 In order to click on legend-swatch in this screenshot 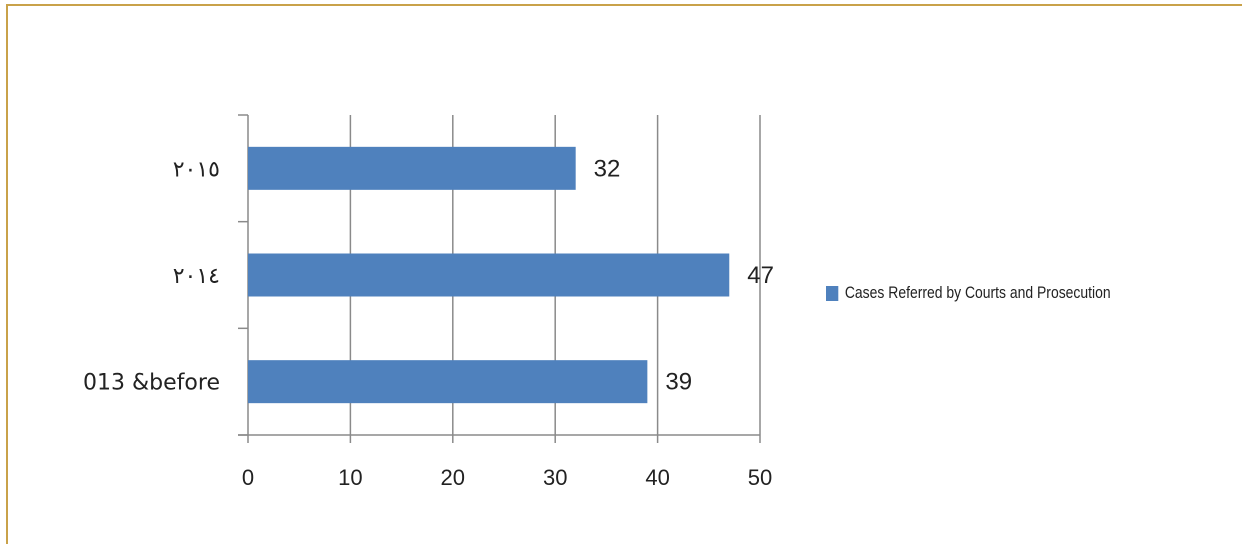, I will do `click(832, 293)`.